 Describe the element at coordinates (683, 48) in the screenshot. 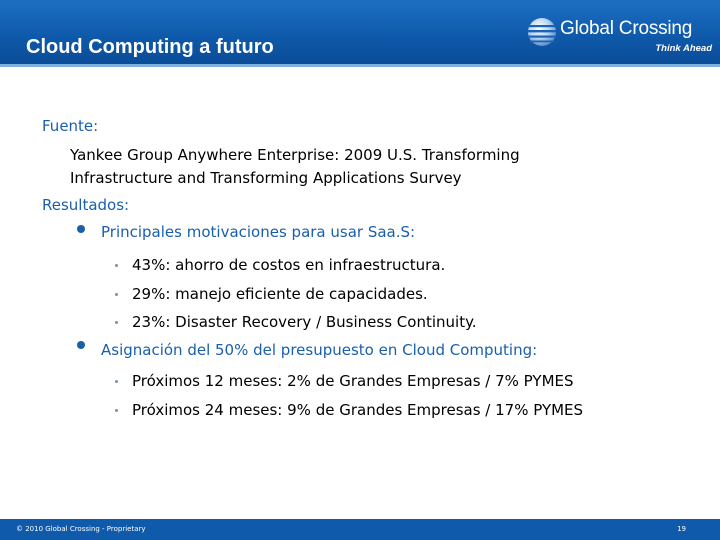

I see `logo-tagline: Think Ahead` at that location.